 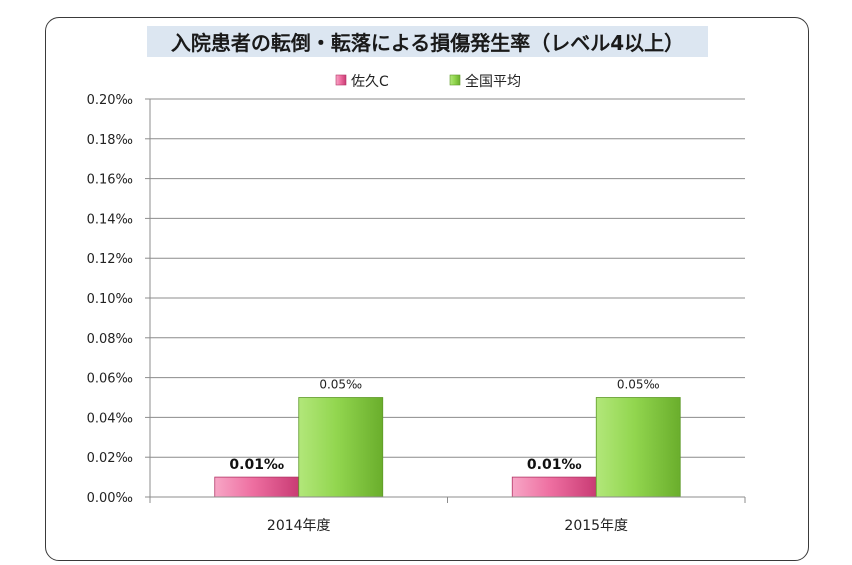 I want to click on y-tick-label: 0.04‰, so click(x=110, y=418).